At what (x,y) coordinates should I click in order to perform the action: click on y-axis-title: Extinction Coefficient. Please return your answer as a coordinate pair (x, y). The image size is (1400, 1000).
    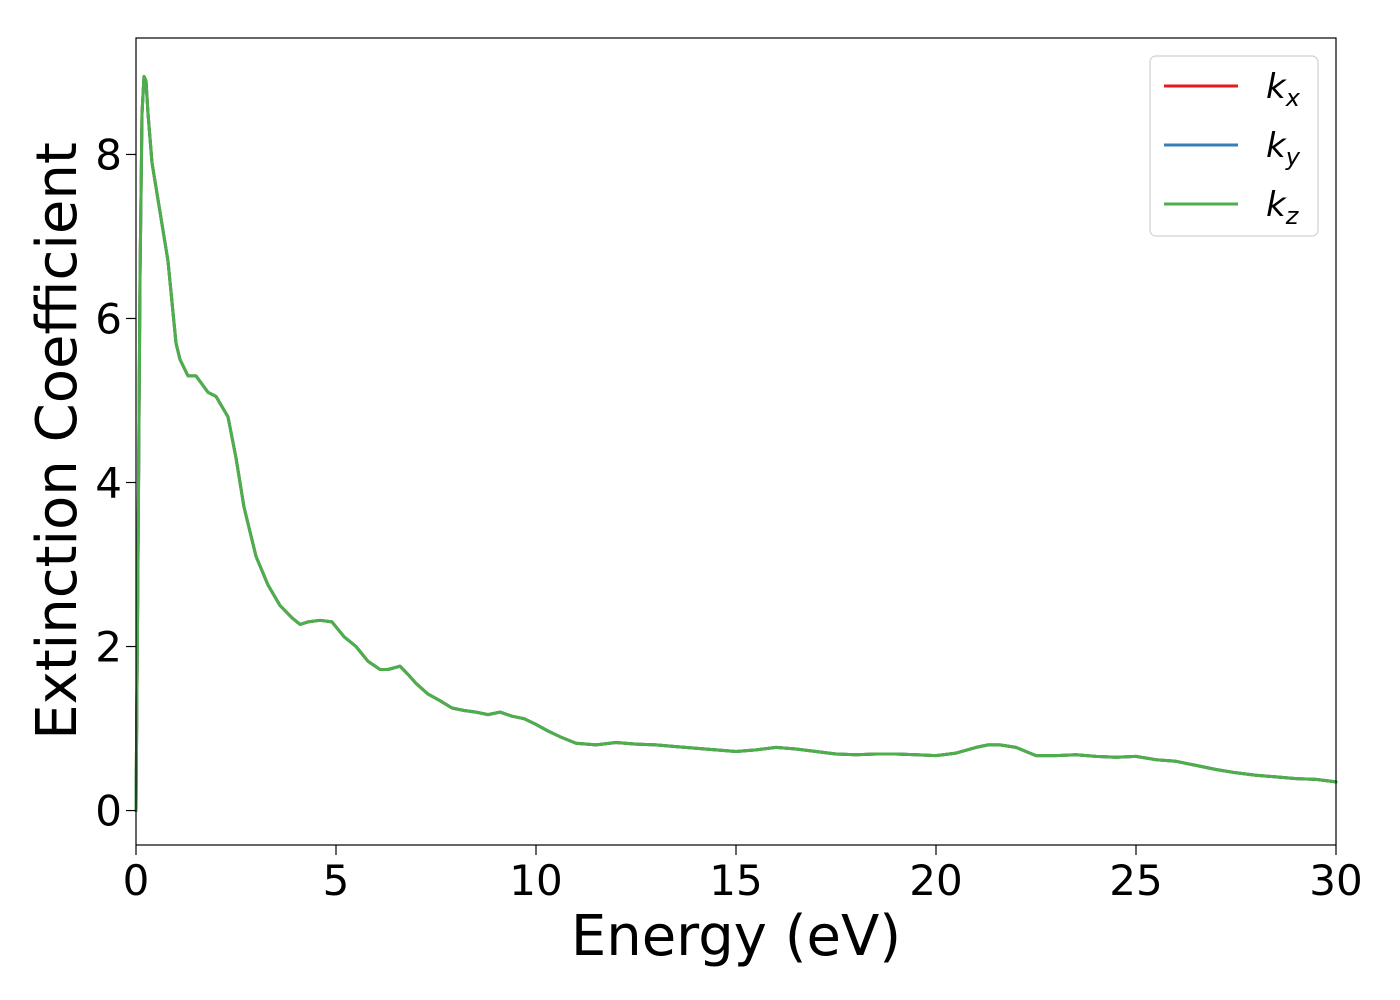
    Looking at the image, I should click on (57, 441).